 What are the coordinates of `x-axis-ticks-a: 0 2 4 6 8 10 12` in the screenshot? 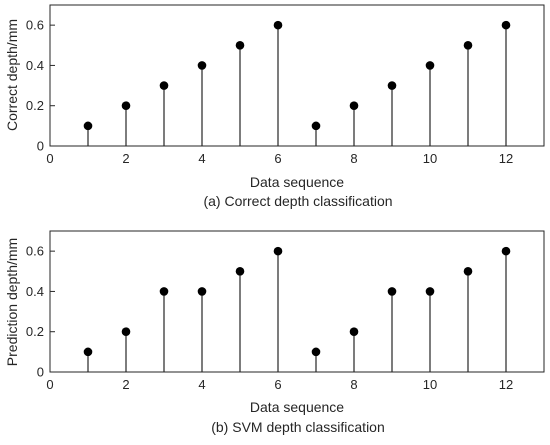 It's located at (279, 153).